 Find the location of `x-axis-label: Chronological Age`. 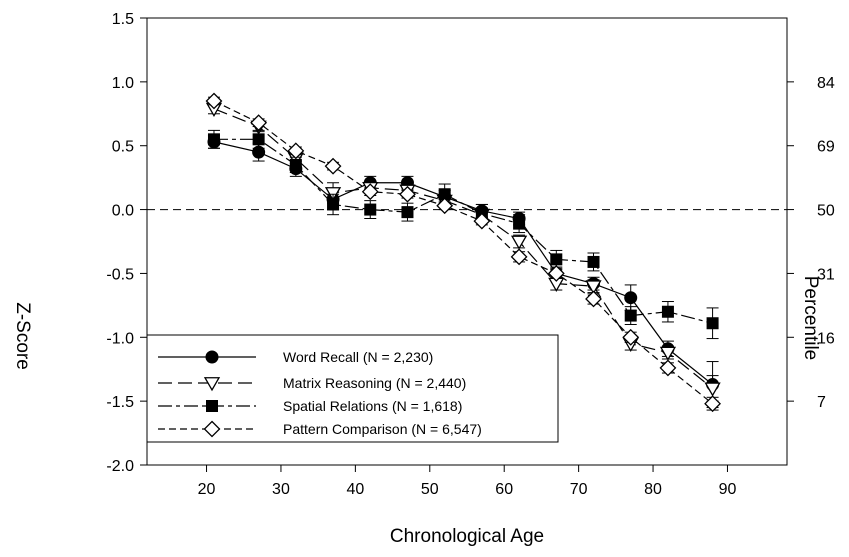

x-axis-label: Chronological Age is located at coordinates (467, 536).